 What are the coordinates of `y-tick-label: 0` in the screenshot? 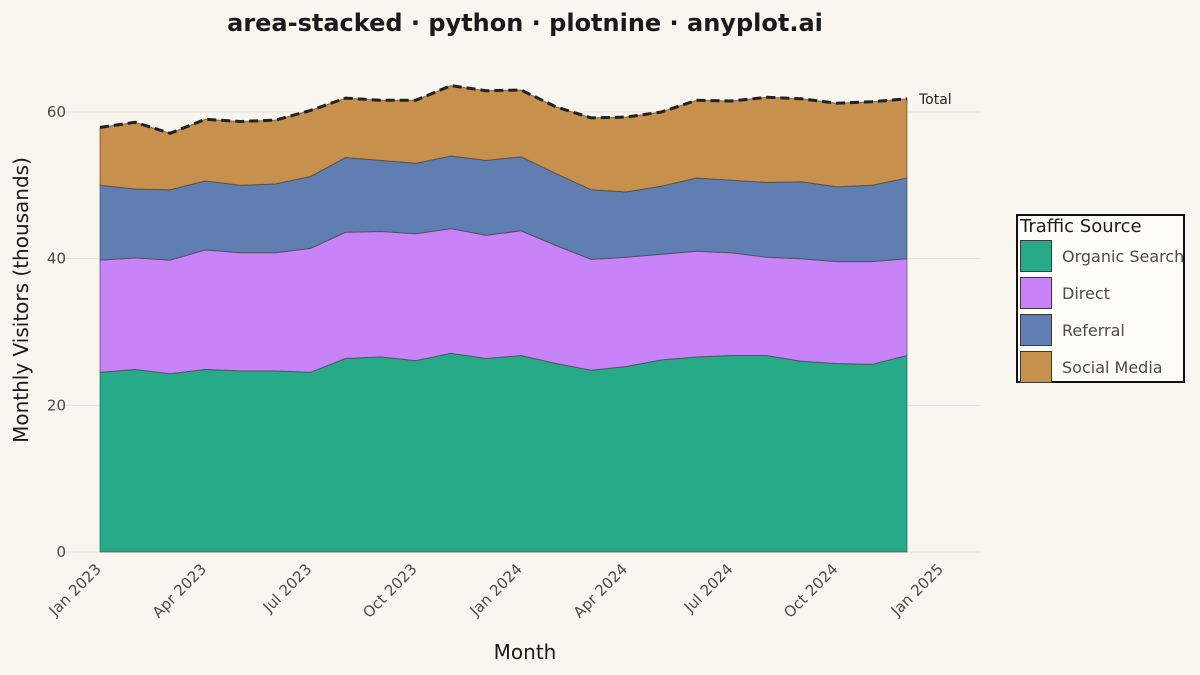 It's located at (61, 552).